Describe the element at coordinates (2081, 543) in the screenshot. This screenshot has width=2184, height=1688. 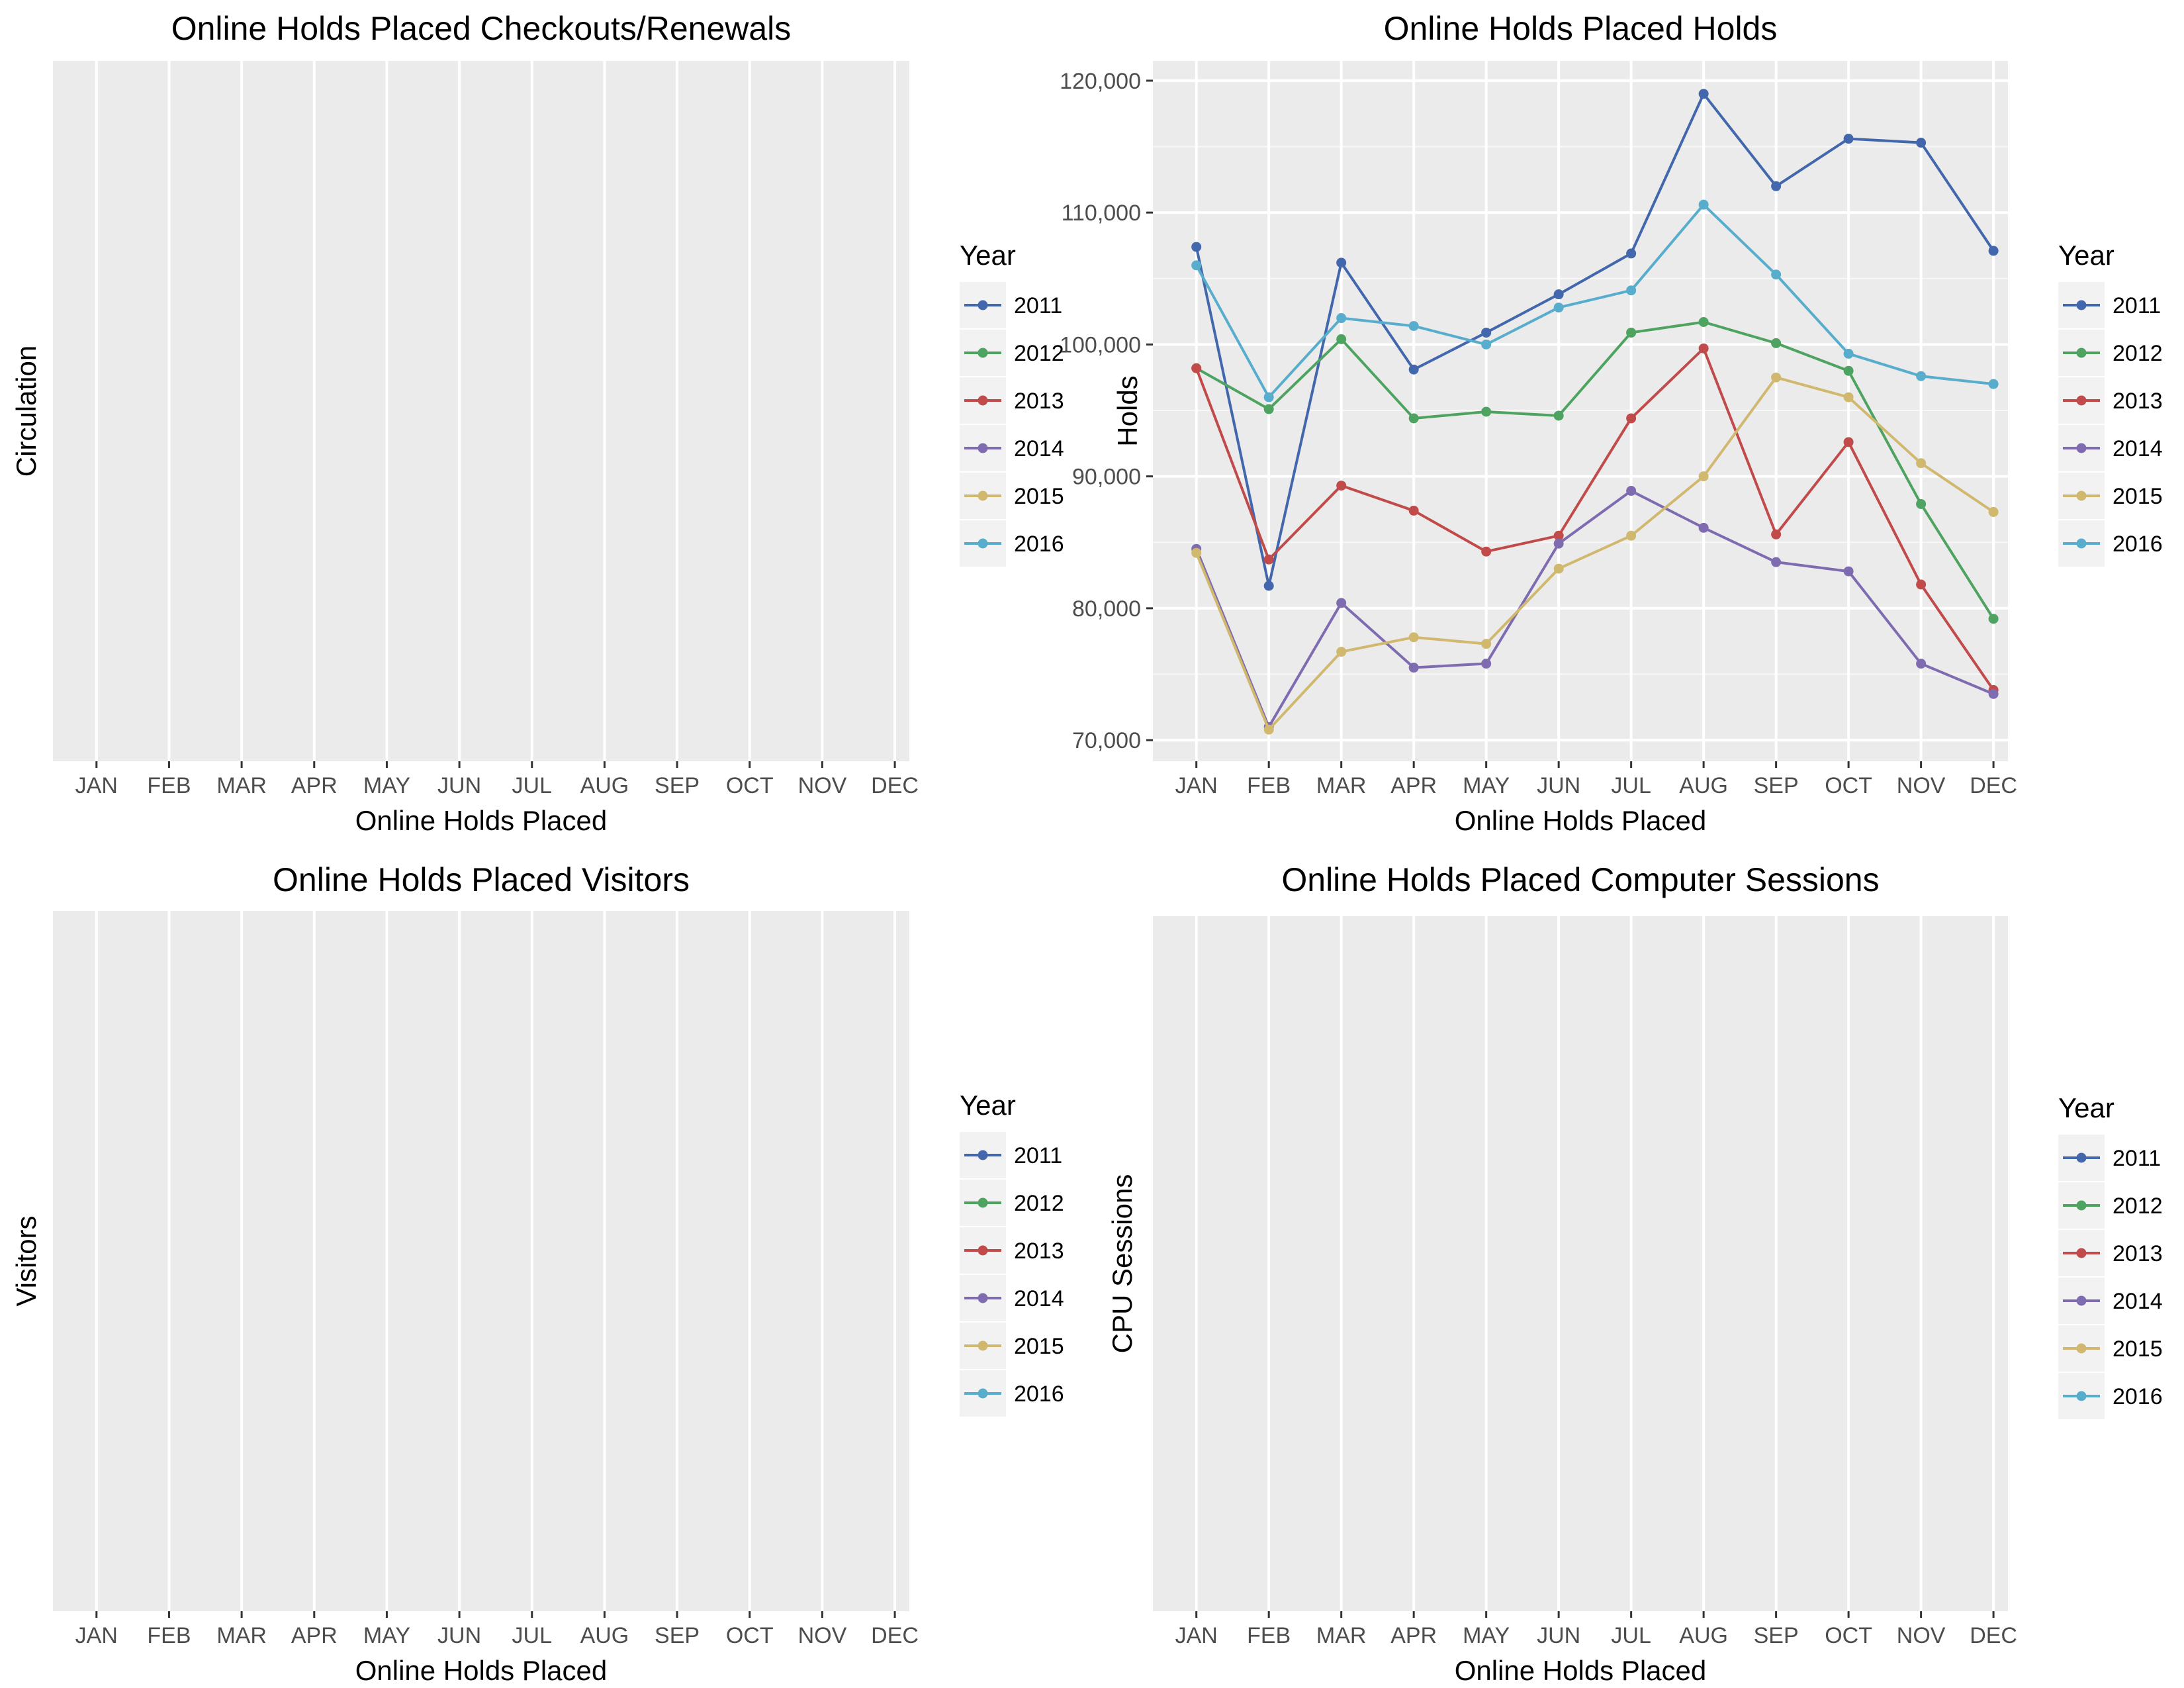
I see `legend-key-point-2016` at that location.